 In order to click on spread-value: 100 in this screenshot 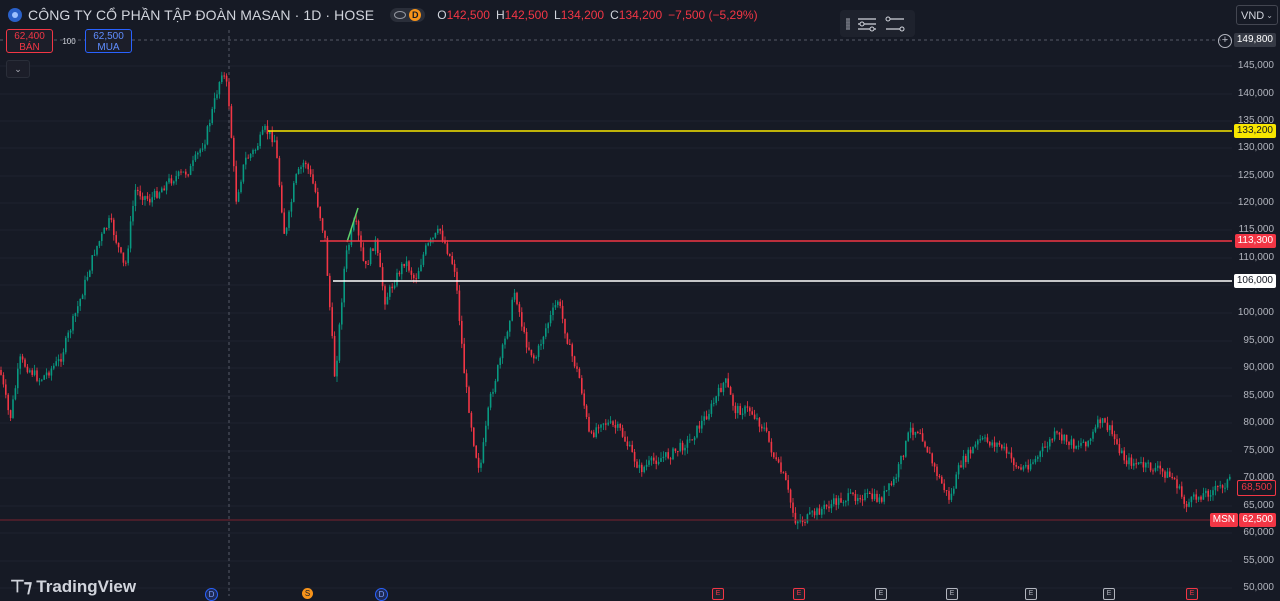, I will do `click(69, 41)`.